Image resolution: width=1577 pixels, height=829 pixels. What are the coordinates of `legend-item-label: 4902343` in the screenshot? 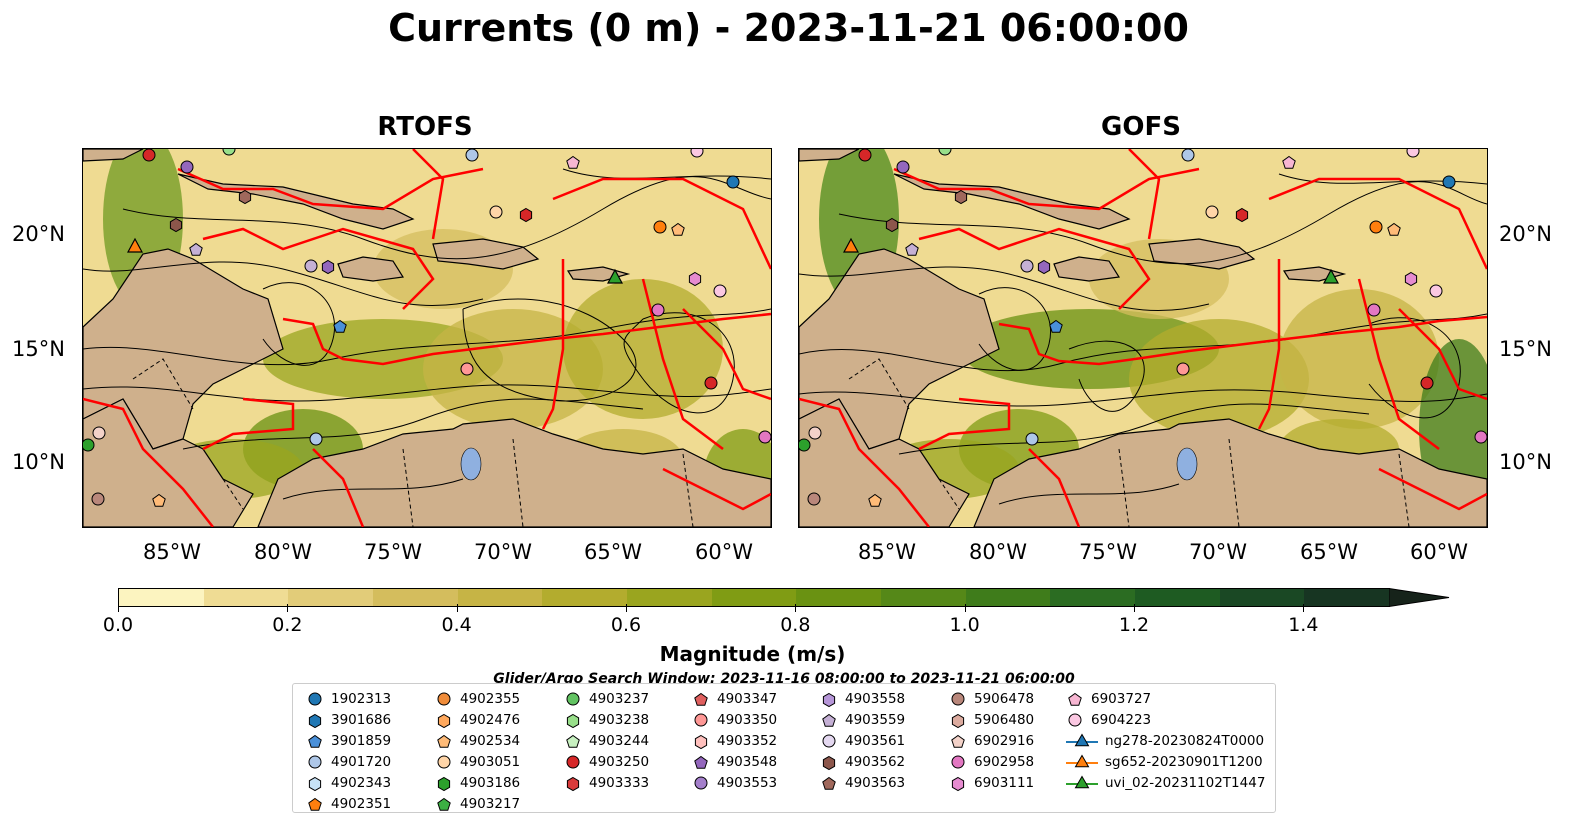 It's located at (361, 782).